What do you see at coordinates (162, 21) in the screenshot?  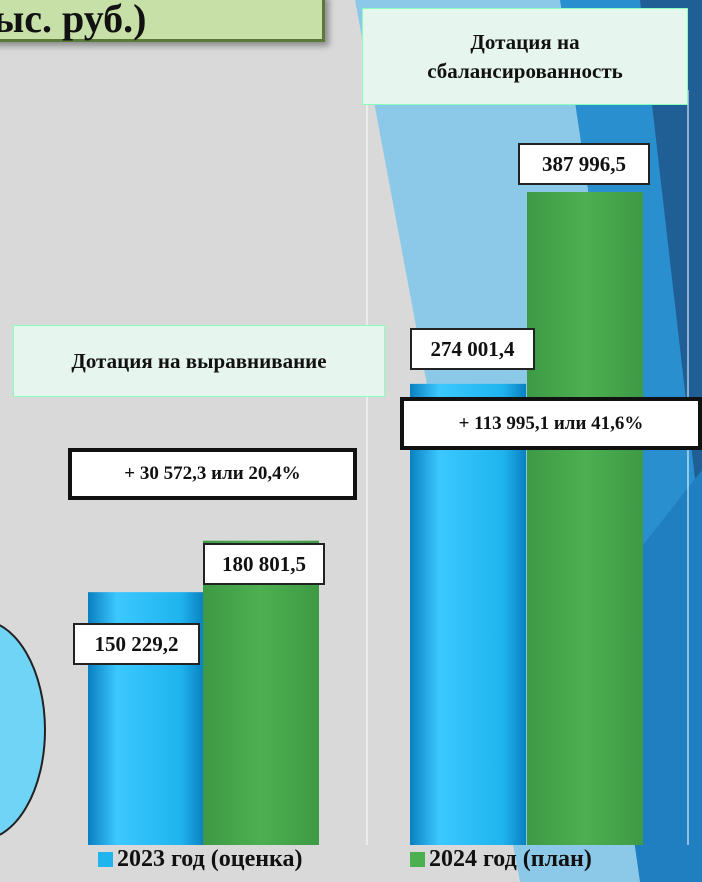 I see `chart-title: ыс. руб.)` at bounding box center [162, 21].